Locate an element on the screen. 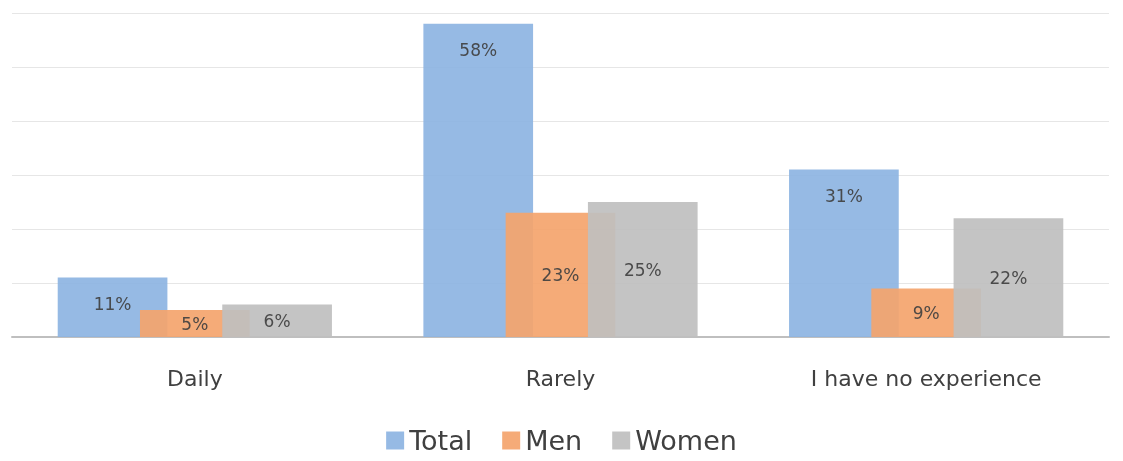  data-label: 11% is located at coordinates (112, 304).